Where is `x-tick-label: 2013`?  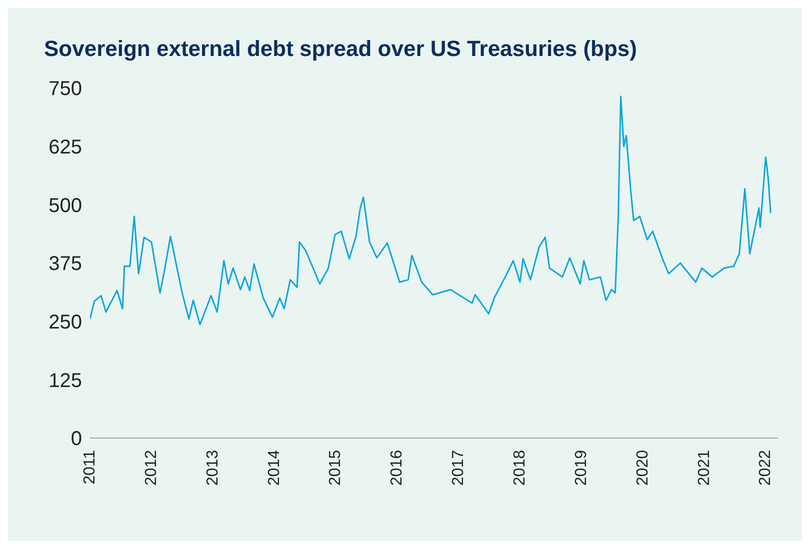 x-tick-label: 2013 is located at coordinates (213, 468).